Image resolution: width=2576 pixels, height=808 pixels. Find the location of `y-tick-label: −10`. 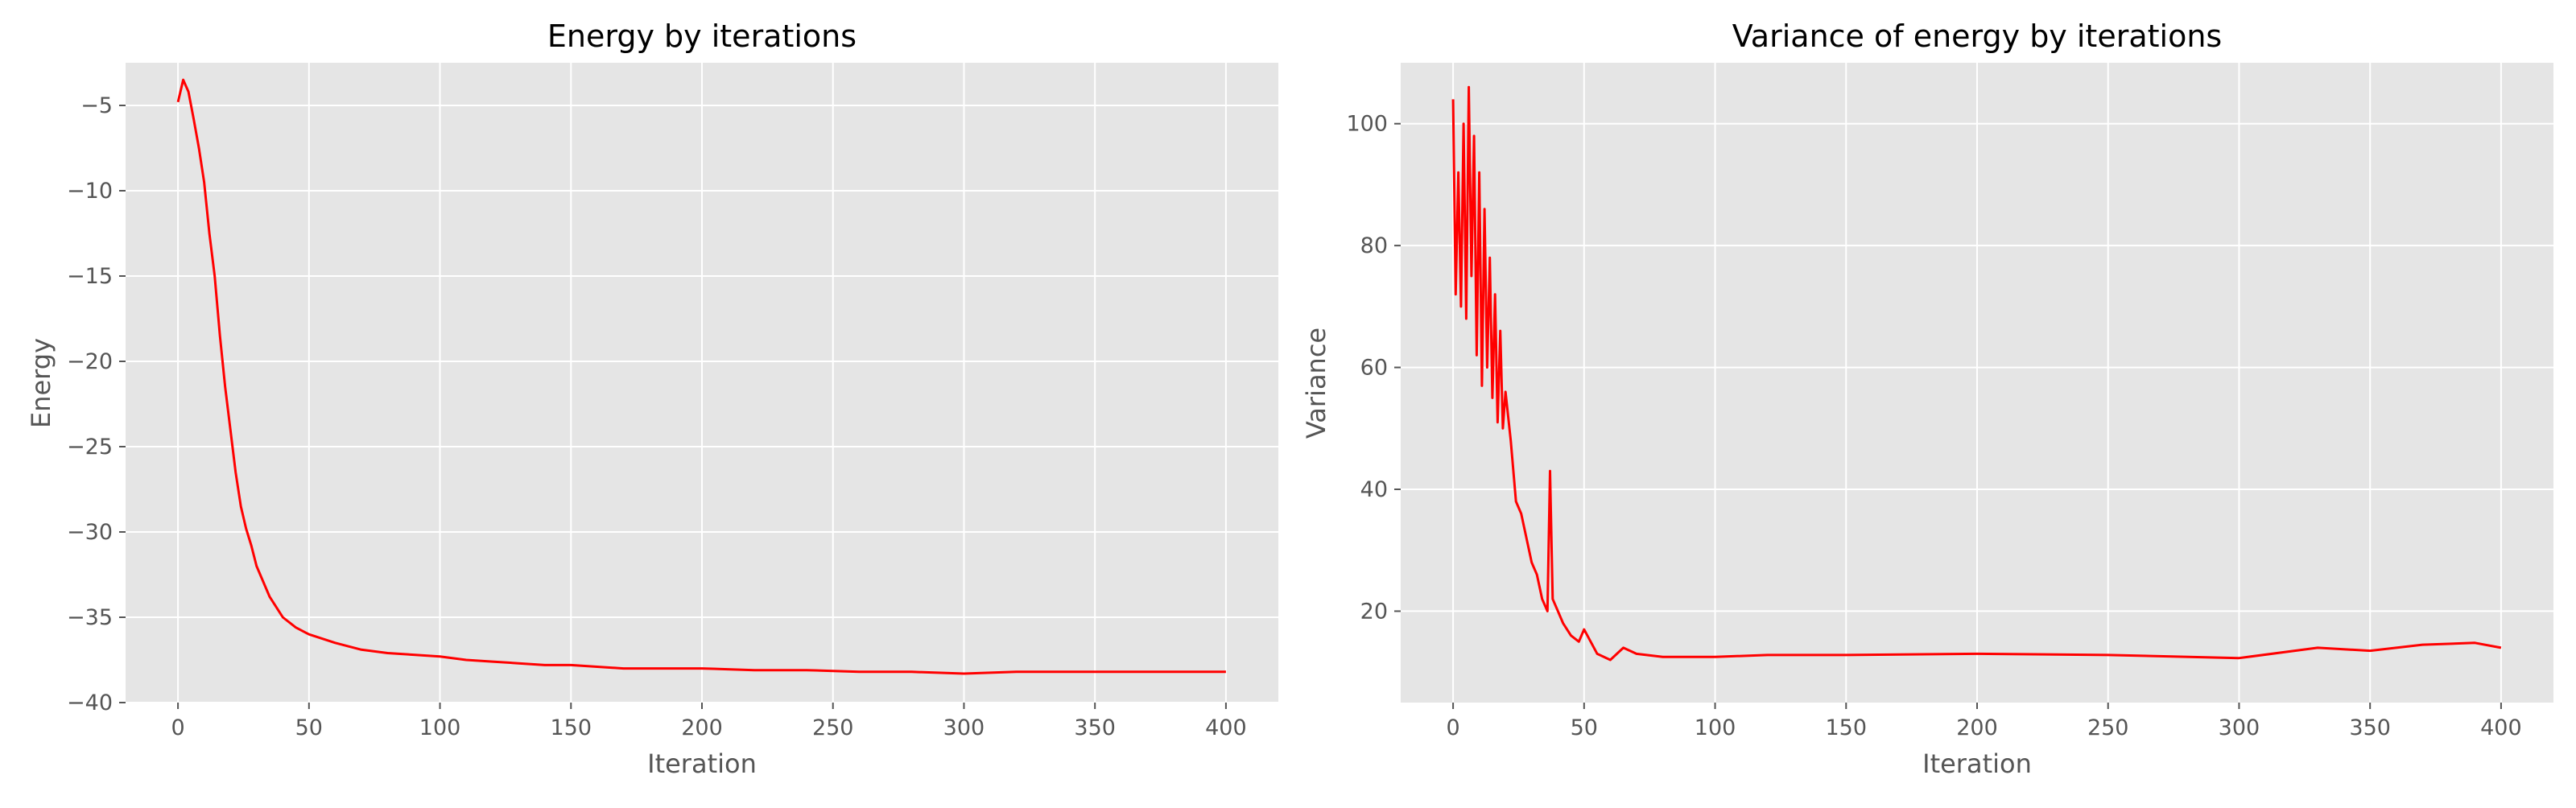

y-tick-label: −10 is located at coordinates (90, 191).